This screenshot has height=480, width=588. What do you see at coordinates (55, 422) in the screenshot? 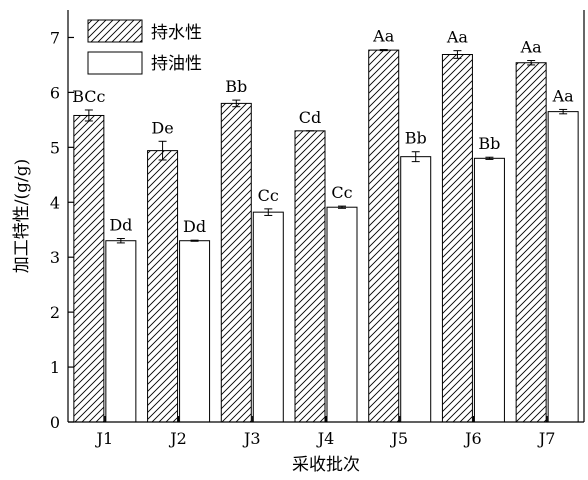
I see `y-tick-label: 0` at bounding box center [55, 422].